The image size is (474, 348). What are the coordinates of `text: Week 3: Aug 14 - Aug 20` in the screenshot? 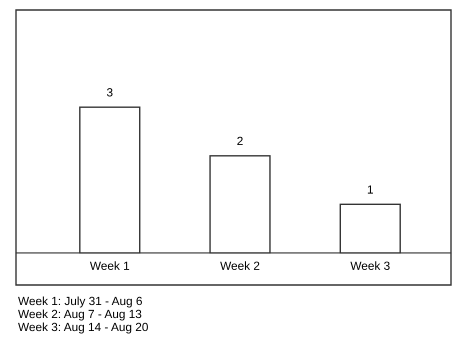 It's located at (83, 328).